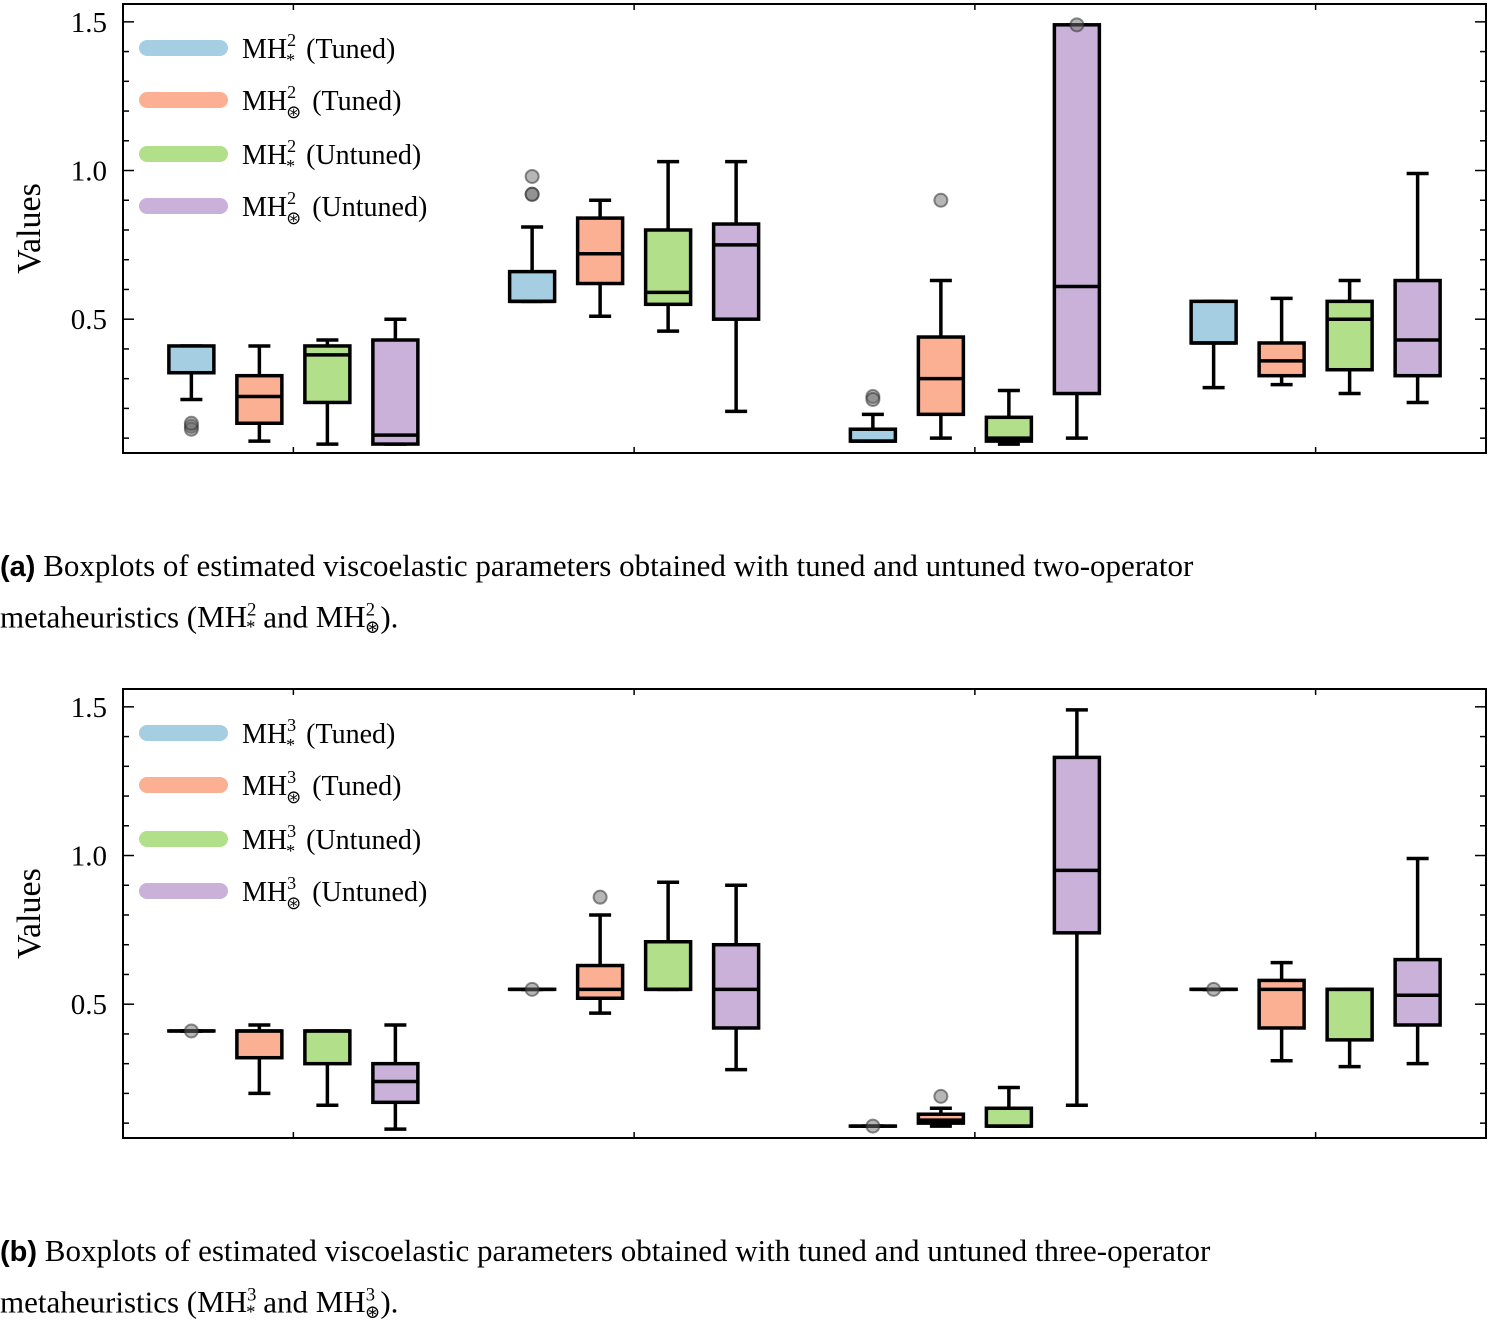 The width and height of the screenshot is (1488, 1335). I want to click on legend-entry: MH2* (Untuned), so click(331, 156).